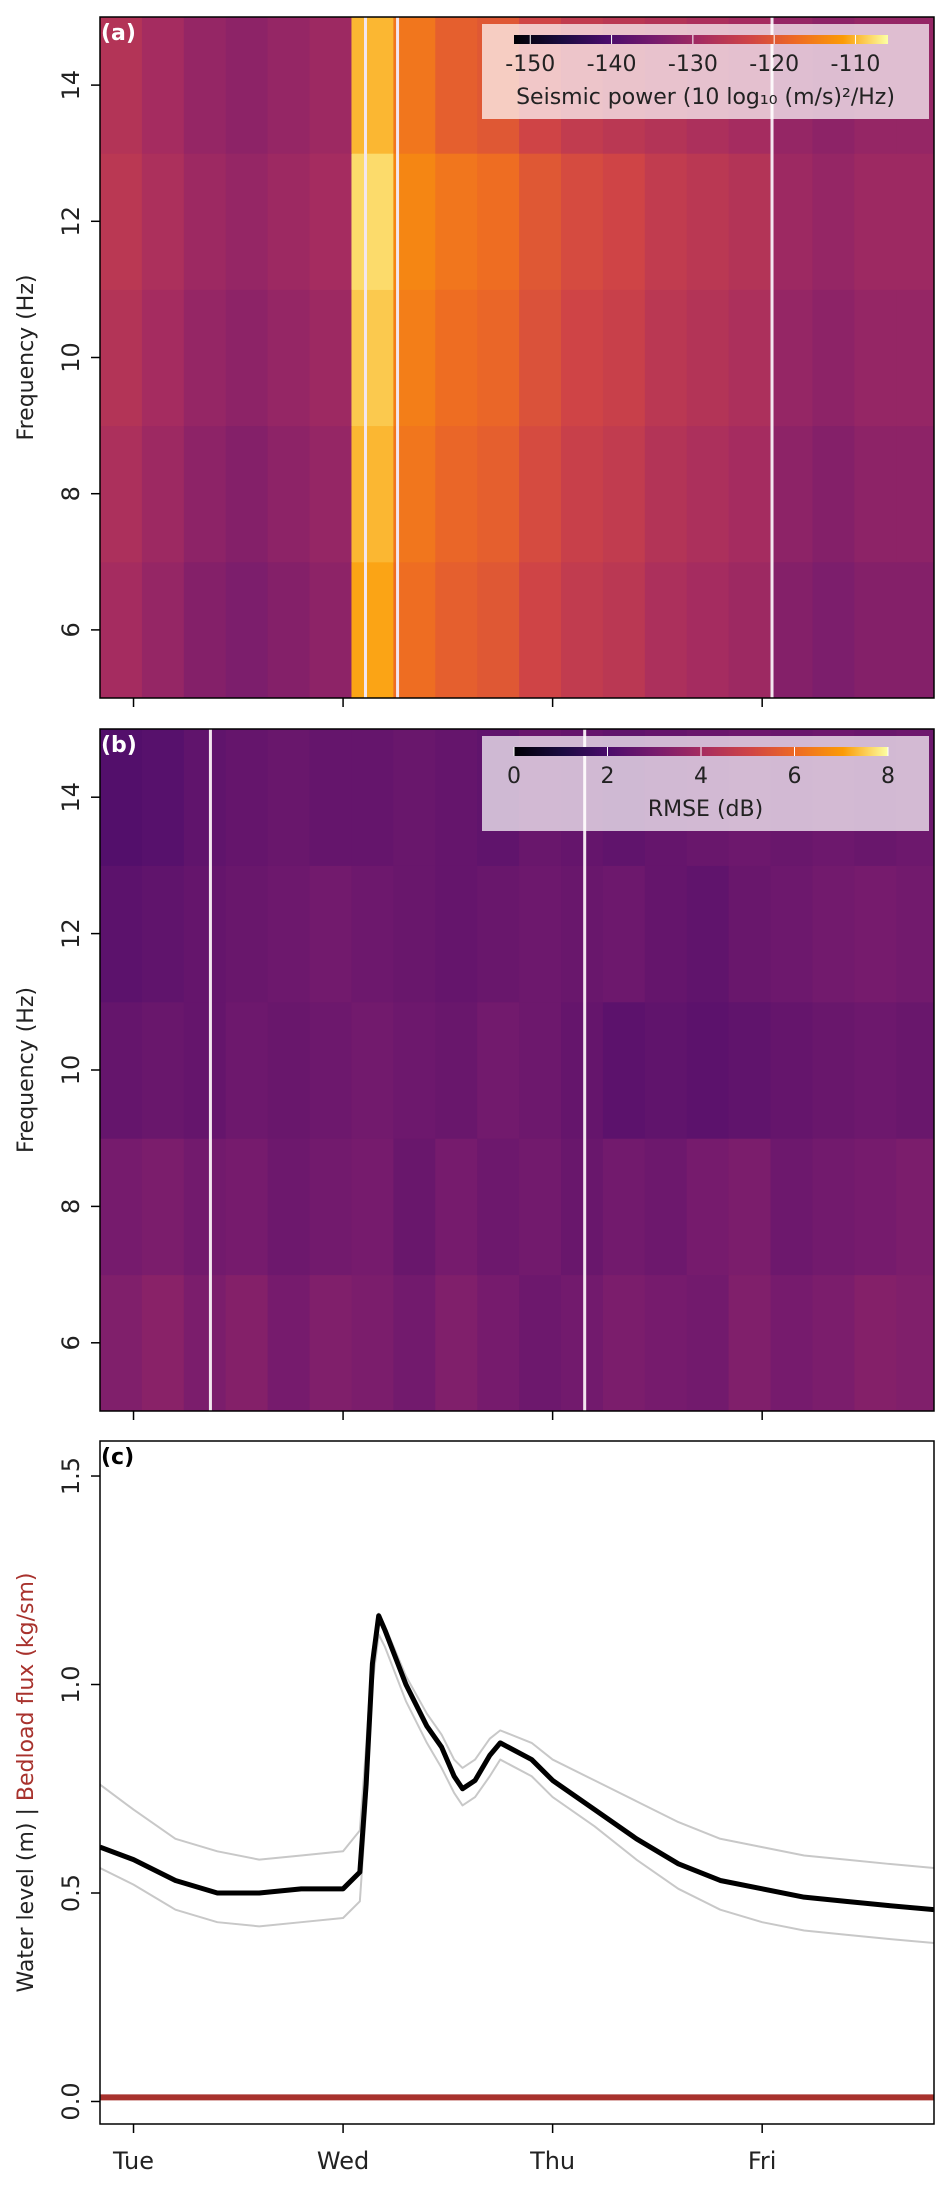 The image size is (951, 2185). What do you see at coordinates (26, 1908) in the screenshot?
I see `y-axis-label-part: Water level (m)` at bounding box center [26, 1908].